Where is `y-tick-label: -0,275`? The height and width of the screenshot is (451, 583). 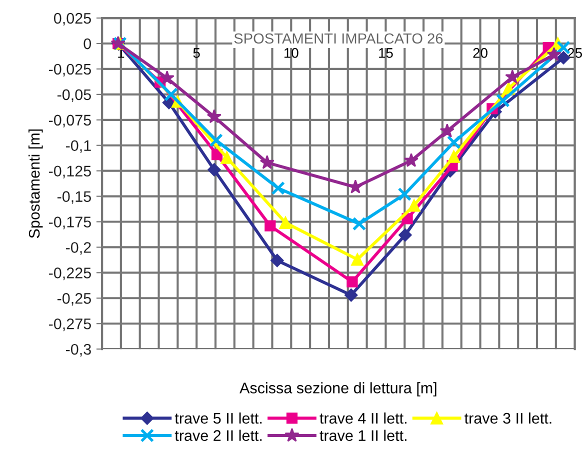
y-tick-label: -0,275 is located at coordinates (69, 325).